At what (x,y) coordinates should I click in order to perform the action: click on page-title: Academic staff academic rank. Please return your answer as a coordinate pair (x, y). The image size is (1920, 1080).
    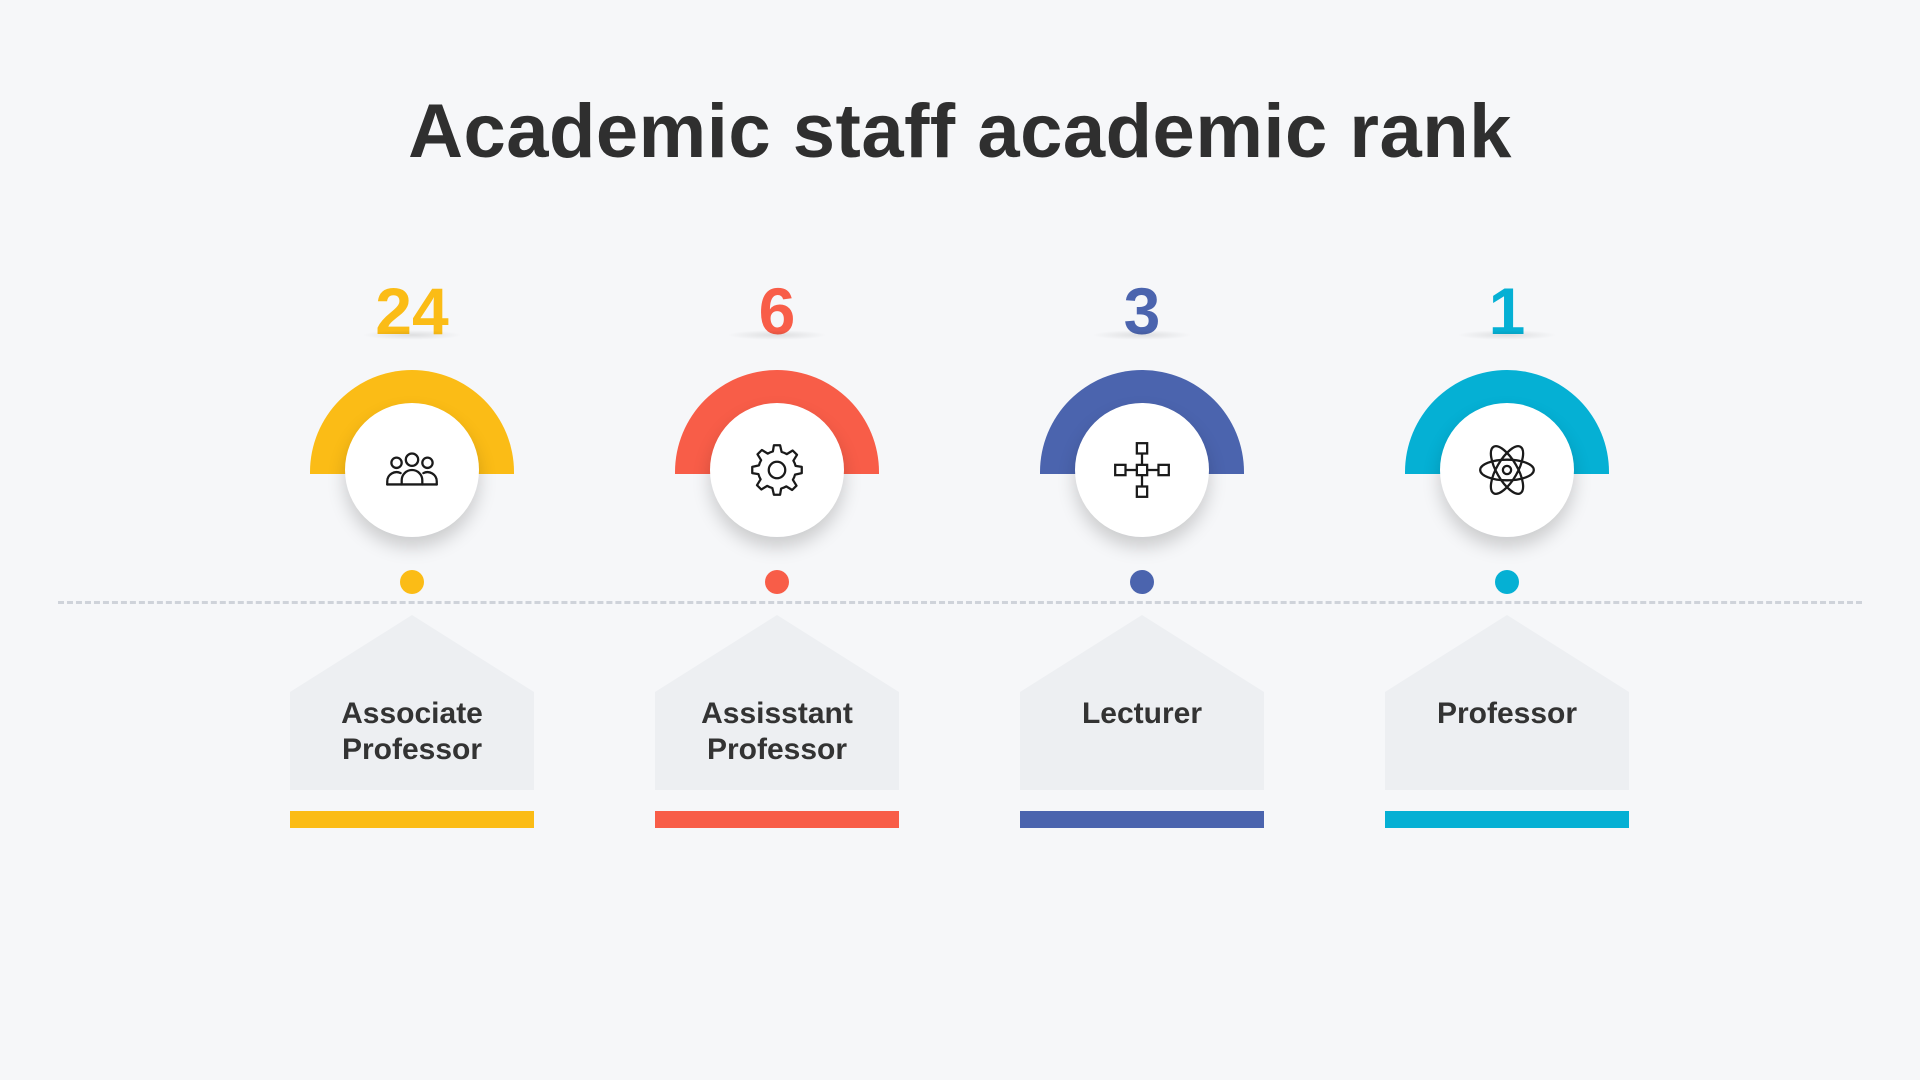
    Looking at the image, I should click on (960, 131).